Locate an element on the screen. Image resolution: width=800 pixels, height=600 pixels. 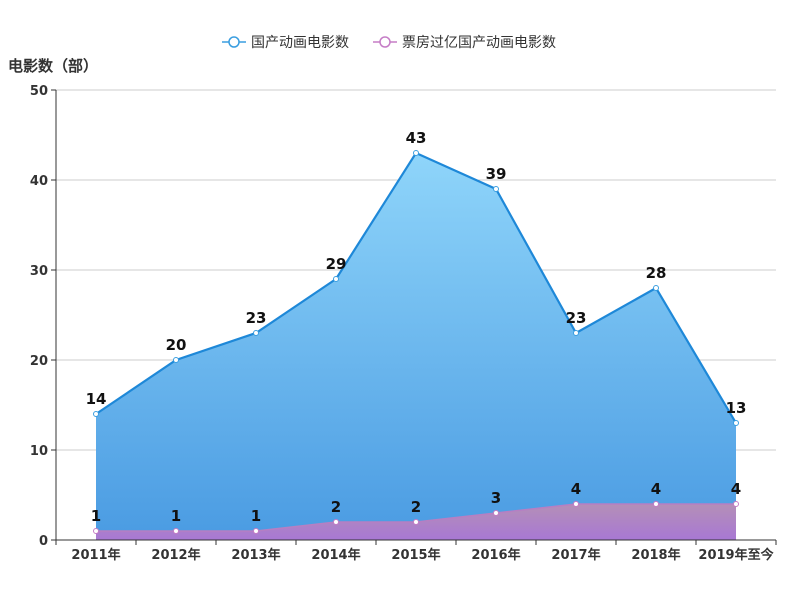
data-label: 29 is located at coordinates (336, 264).